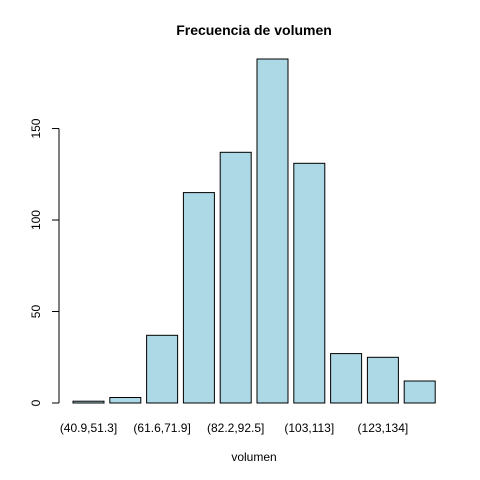 This screenshot has width=480, height=480. What do you see at coordinates (383, 428) in the screenshot?
I see `x-tick-label-(123,134]: (123,134]` at bounding box center [383, 428].